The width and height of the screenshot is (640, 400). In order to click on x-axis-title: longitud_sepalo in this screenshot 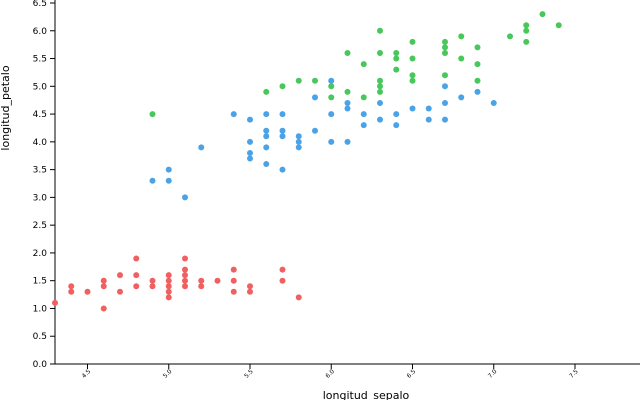, I will do `click(366, 394)`.